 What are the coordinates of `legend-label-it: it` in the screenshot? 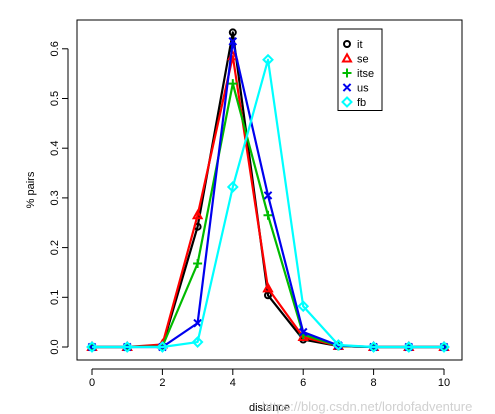 It's located at (360, 45).